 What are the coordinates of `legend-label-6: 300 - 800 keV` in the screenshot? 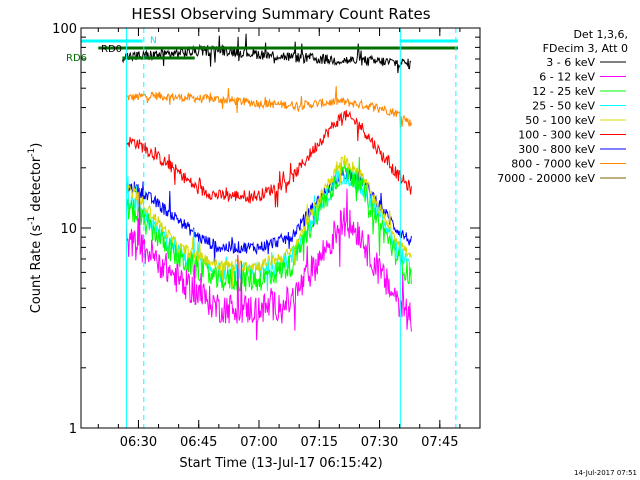 It's located at (556, 149).